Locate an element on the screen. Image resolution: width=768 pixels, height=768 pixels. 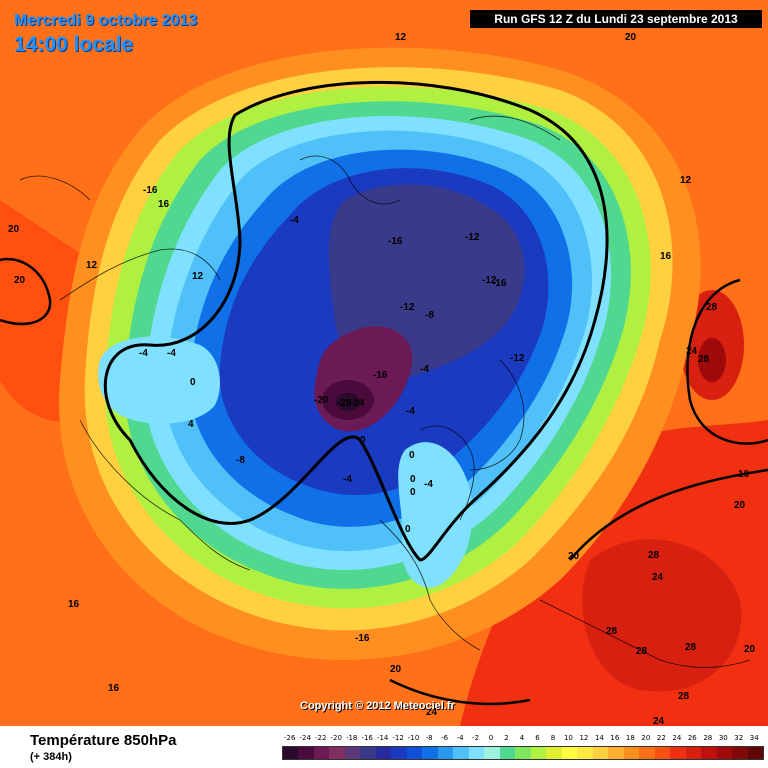
color-scale-label: -10 is located at coordinates (413, 738).